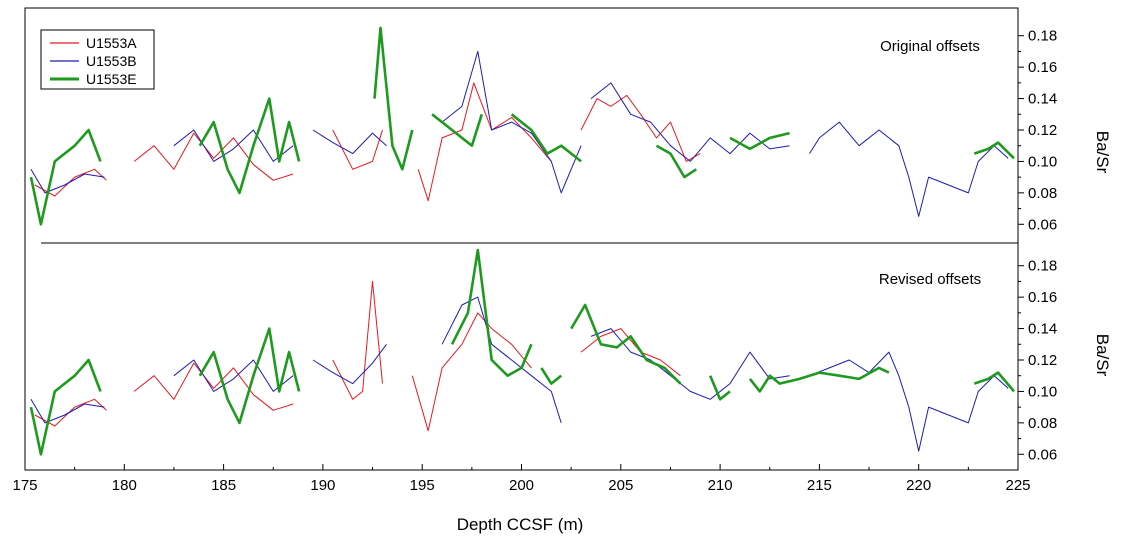 The image size is (1124, 537). I want to click on legend-label-u1553a: U1553A, so click(111, 43).